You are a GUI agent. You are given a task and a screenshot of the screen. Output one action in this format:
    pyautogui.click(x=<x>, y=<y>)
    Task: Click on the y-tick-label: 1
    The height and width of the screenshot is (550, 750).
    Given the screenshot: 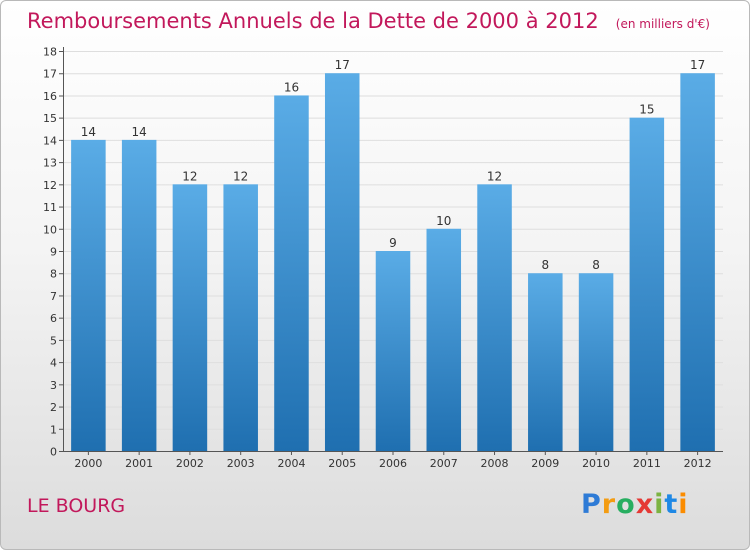 What is the action you would take?
    pyautogui.click(x=53, y=429)
    